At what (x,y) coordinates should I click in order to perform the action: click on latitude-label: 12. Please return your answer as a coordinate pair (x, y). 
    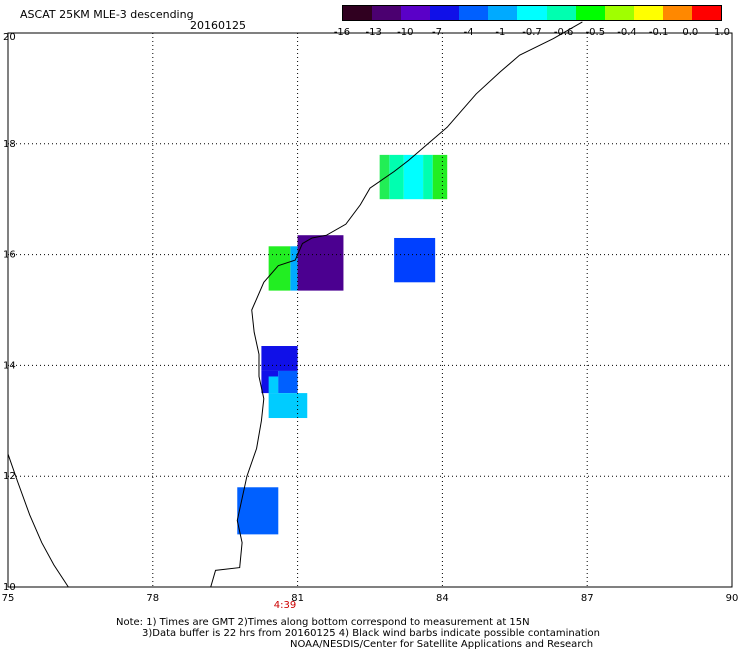
    Looking at the image, I should click on (9, 476).